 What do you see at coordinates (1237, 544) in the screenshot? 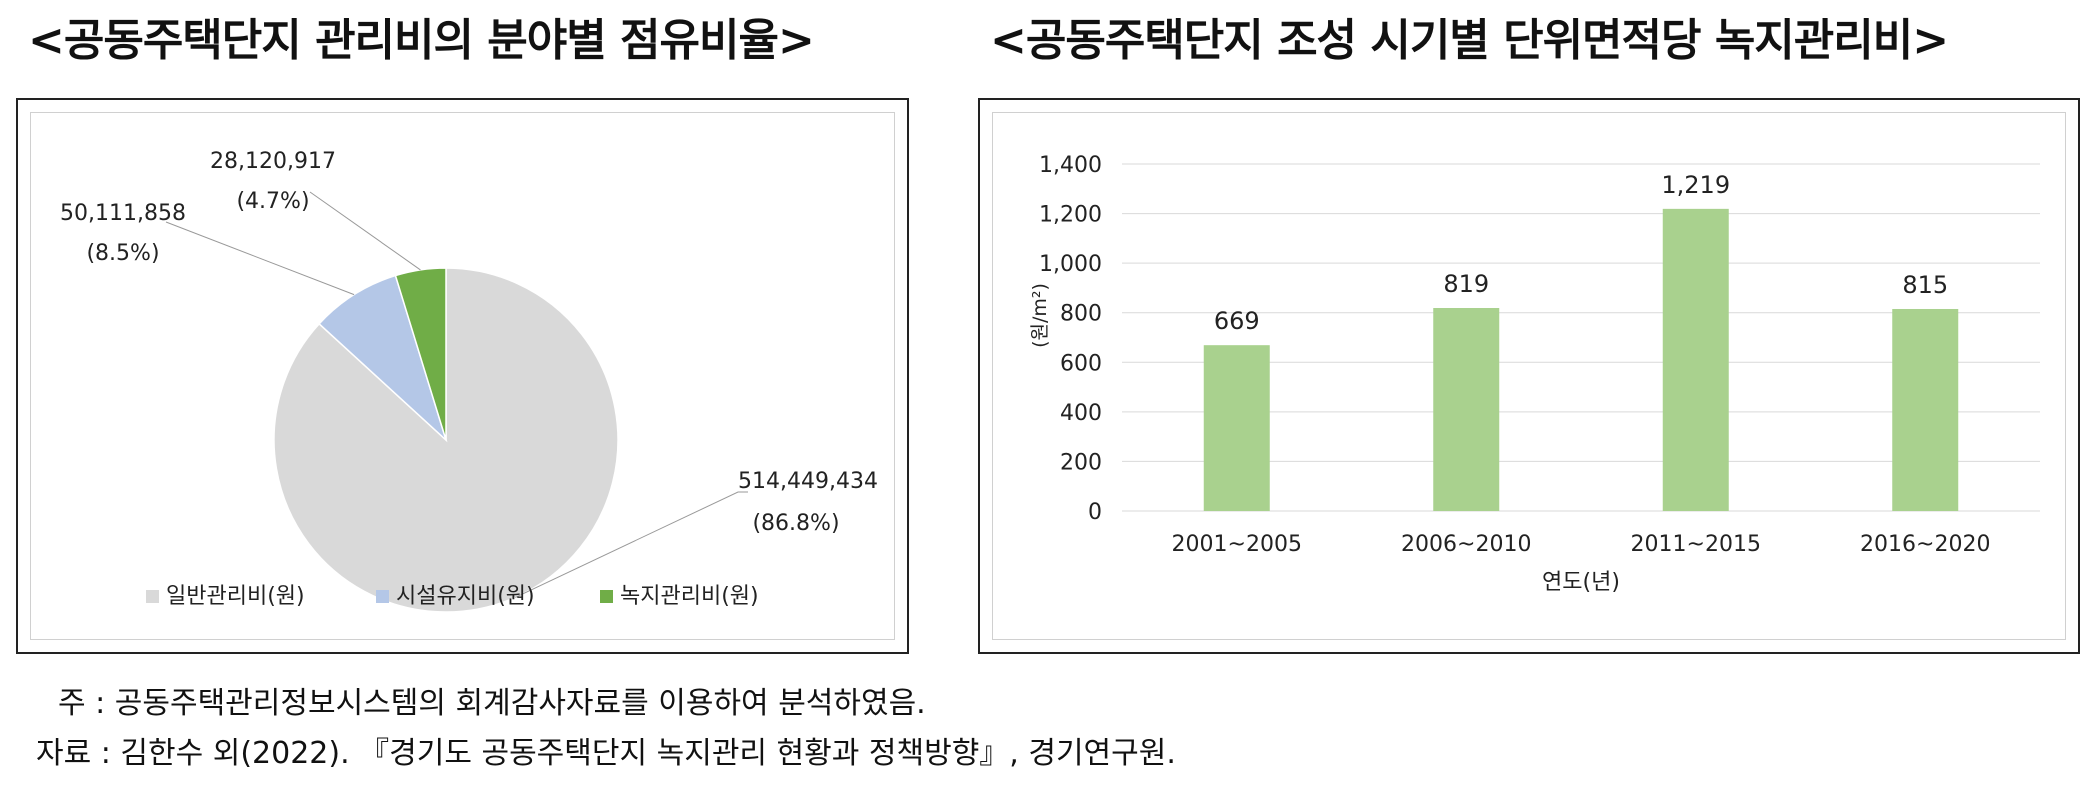
I see `x-tick-label: 2001~2005` at bounding box center [1237, 544].